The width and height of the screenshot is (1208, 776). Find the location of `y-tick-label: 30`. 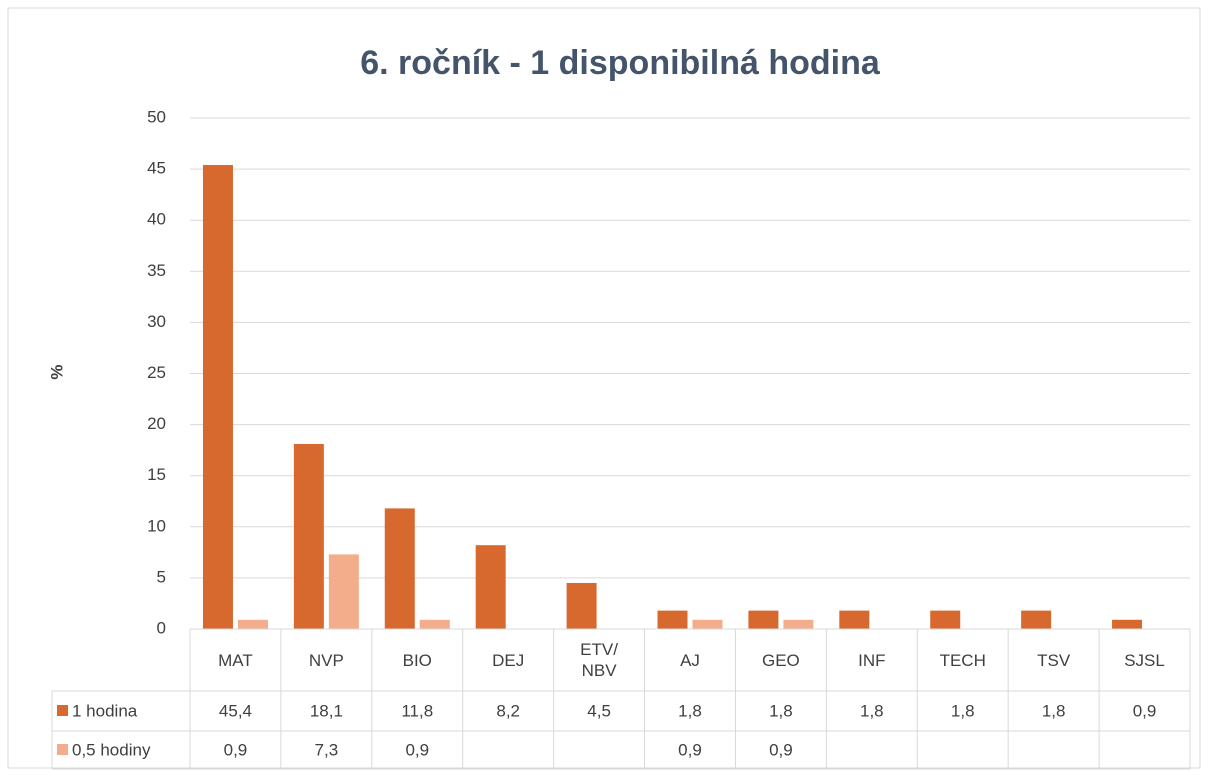

y-tick-label: 30 is located at coordinates (156, 321).